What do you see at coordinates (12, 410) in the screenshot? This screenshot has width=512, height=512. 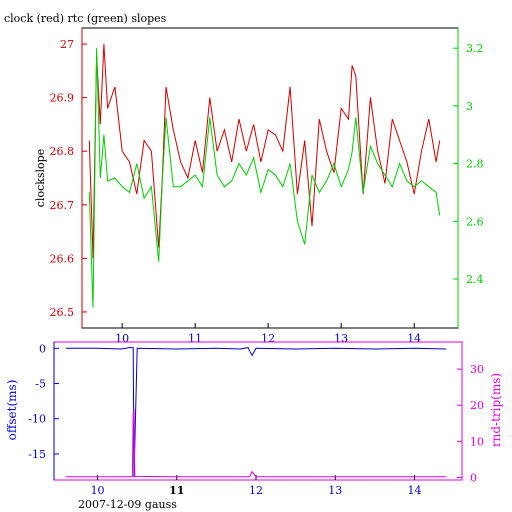 I see `bottom-chart-ylabel-left: offset(ms)` at bounding box center [12, 410].